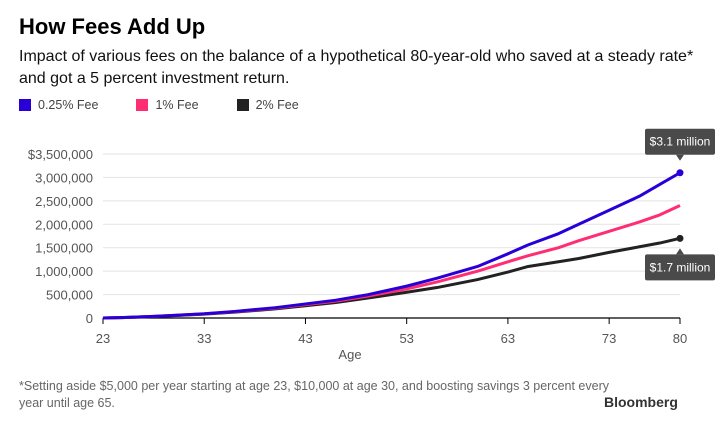  Describe the element at coordinates (305, 338) in the screenshot. I see `x-tick-label: 43` at that location.